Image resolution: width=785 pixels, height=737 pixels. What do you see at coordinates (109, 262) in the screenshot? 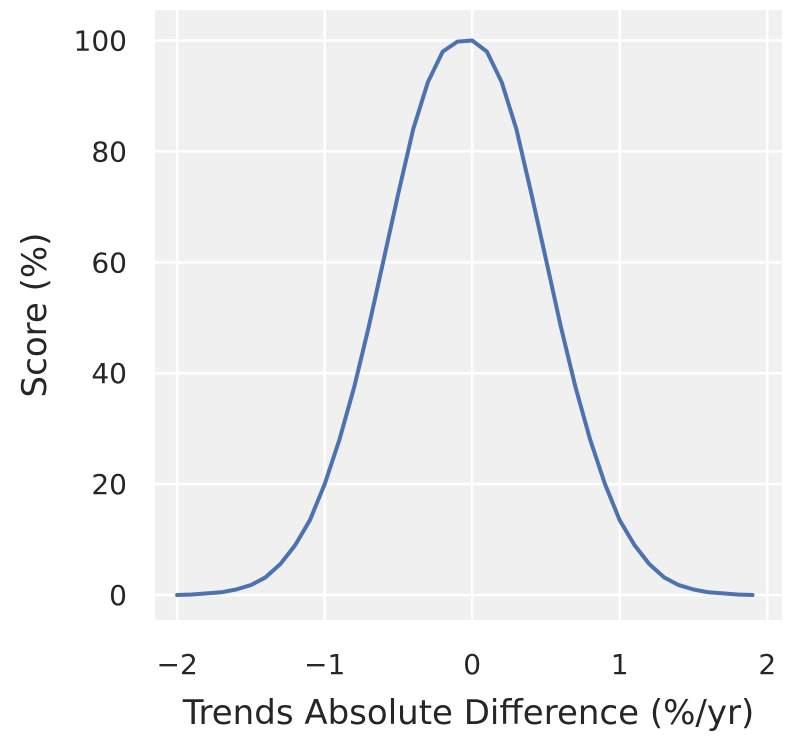
I see `y-tick-label: 60` at bounding box center [109, 262].